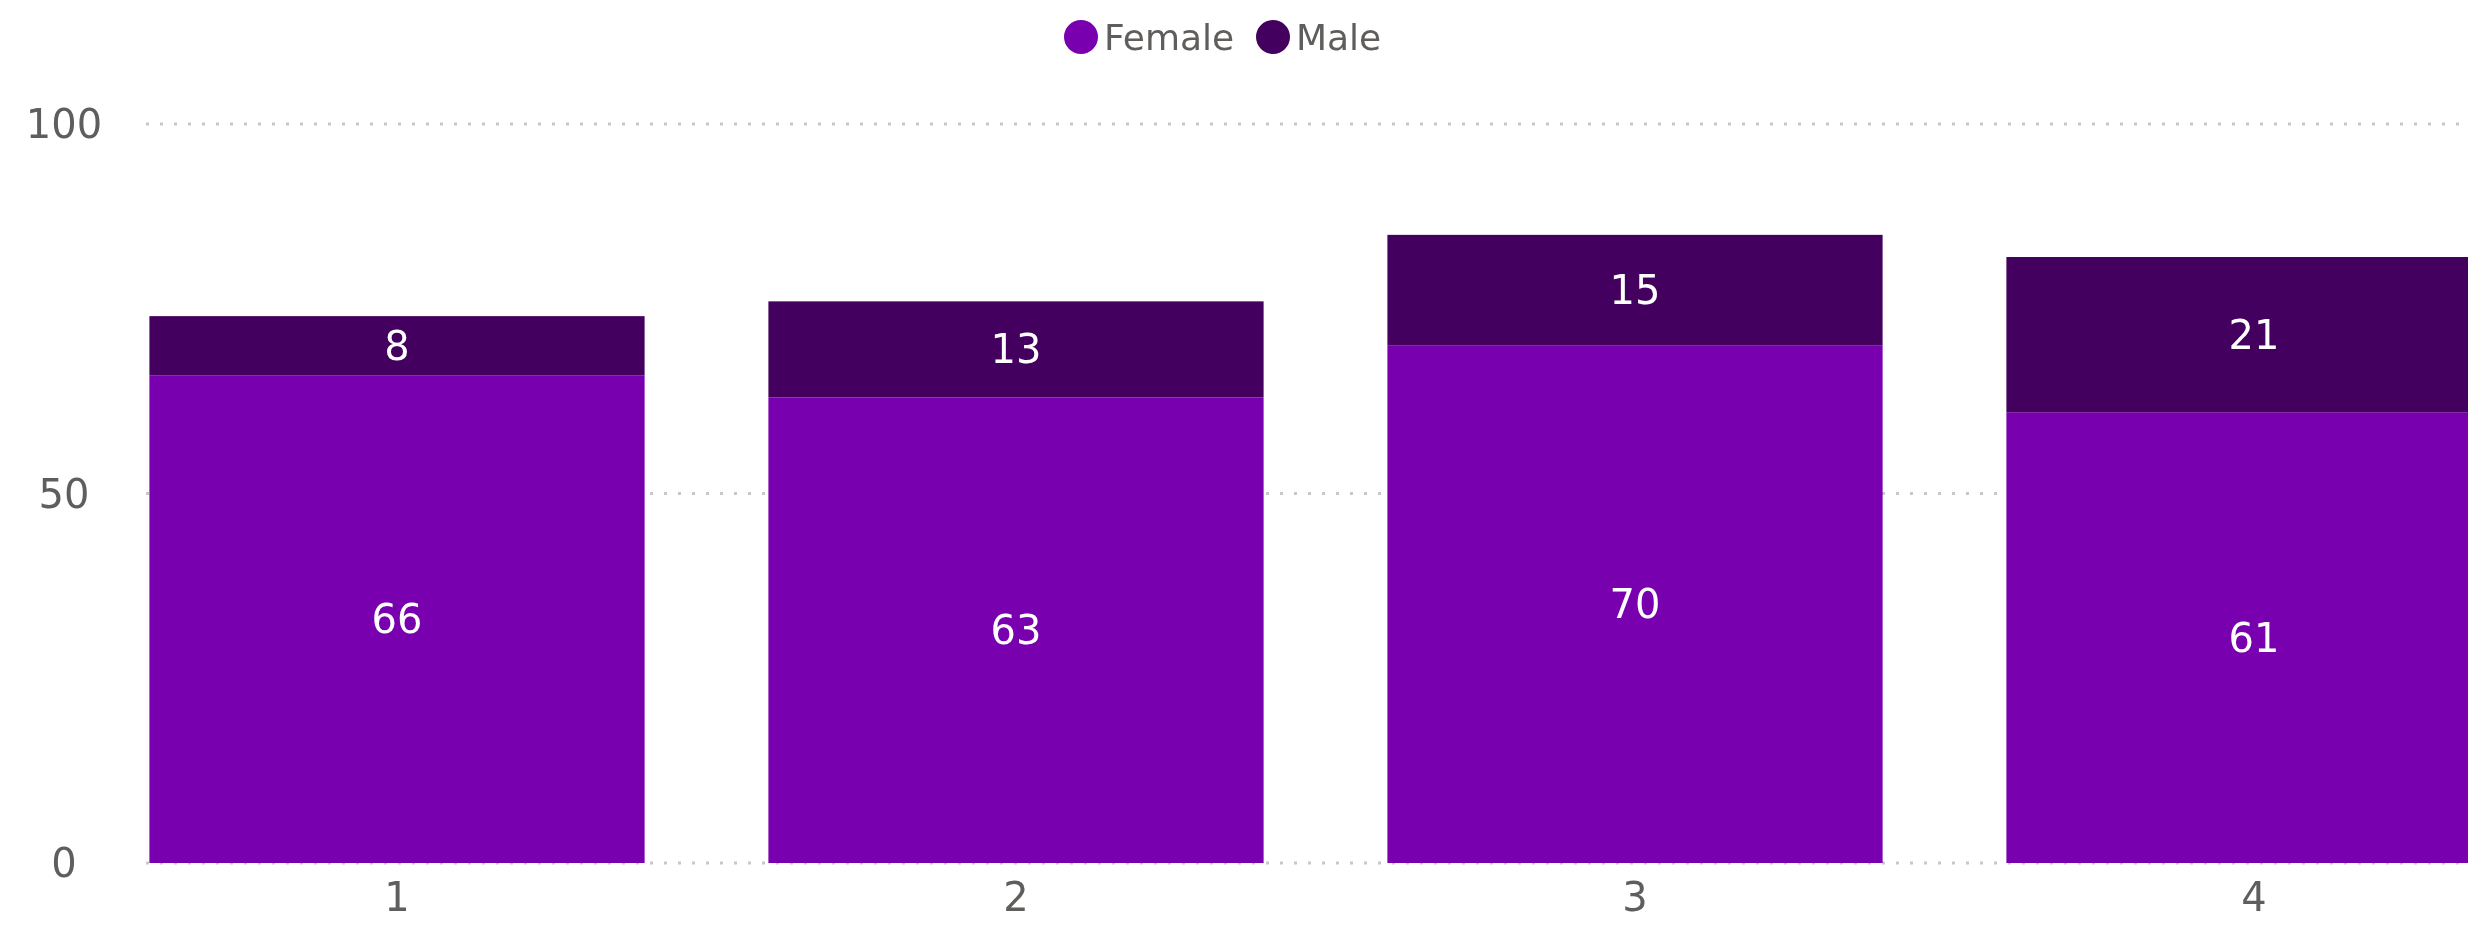 This screenshot has height=937, width=2468. What do you see at coordinates (397, 619) in the screenshot?
I see `data-label: 66` at bounding box center [397, 619].